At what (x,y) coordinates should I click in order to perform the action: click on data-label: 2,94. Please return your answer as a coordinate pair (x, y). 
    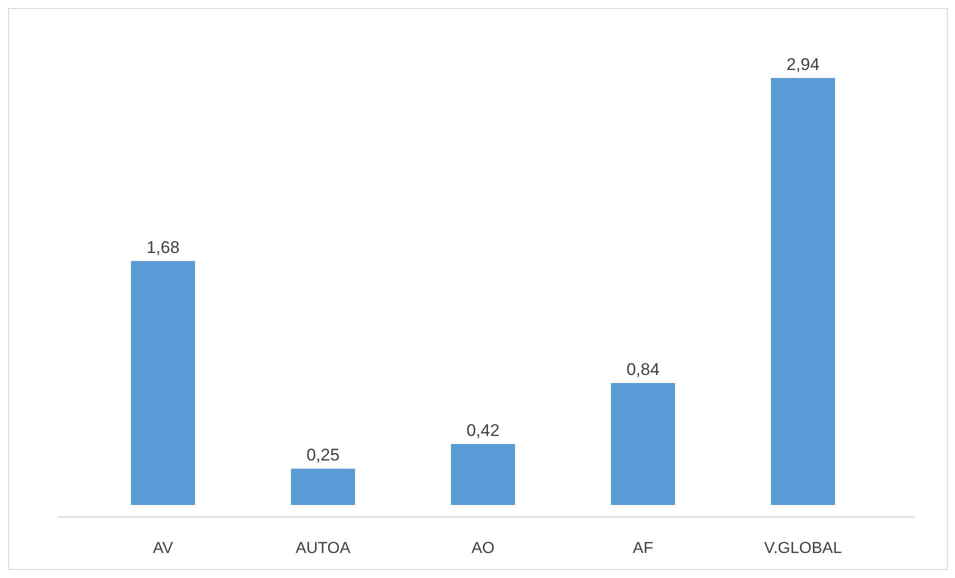
    Looking at the image, I should click on (803, 64).